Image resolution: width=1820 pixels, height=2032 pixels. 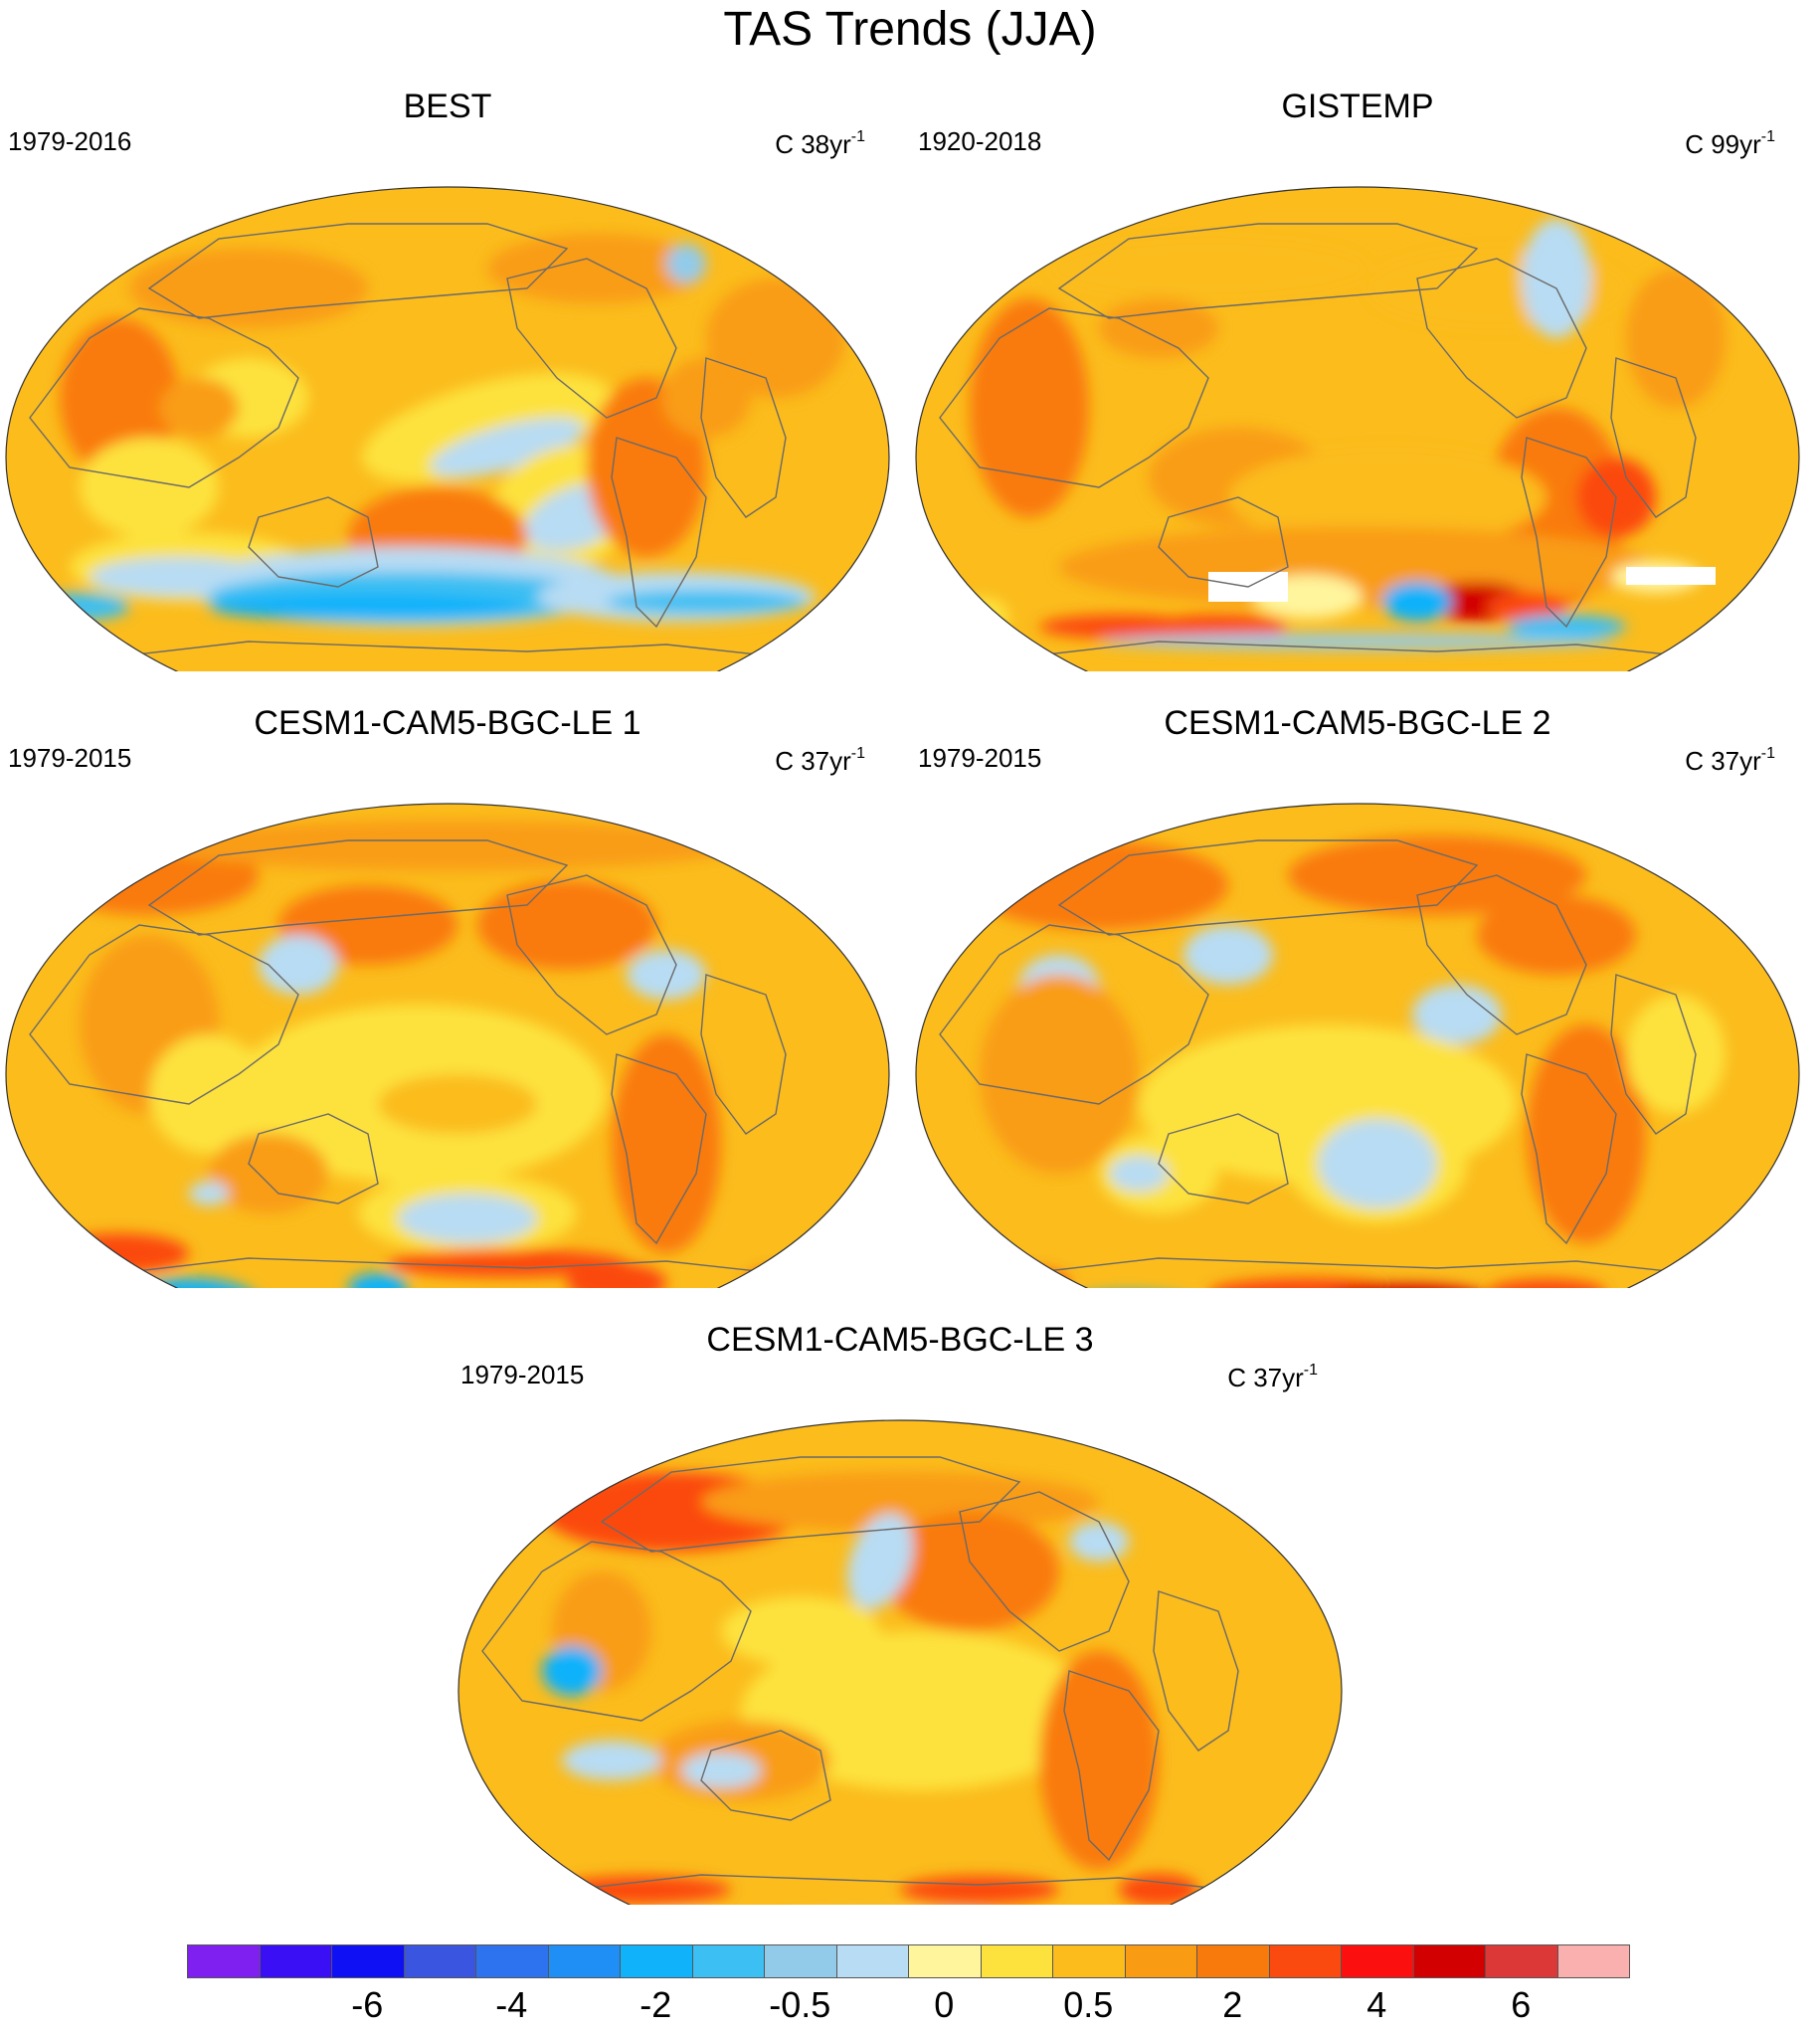 What do you see at coordinates (944, 2005) in the screenshot?
I see `colorbar-tick-label: 0` at bounding box center [944, 2005].